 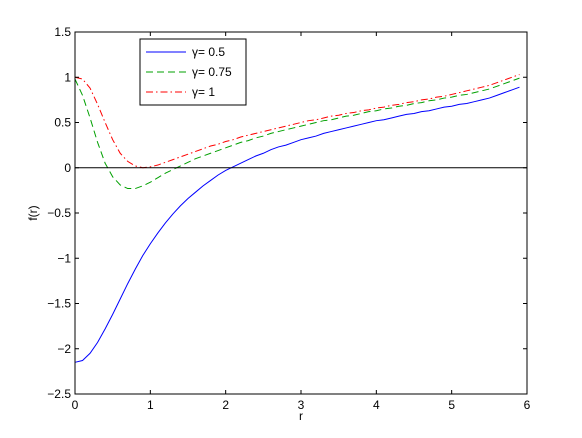 I want to click on x-tick-label: 1, so click(x=150, y=405).